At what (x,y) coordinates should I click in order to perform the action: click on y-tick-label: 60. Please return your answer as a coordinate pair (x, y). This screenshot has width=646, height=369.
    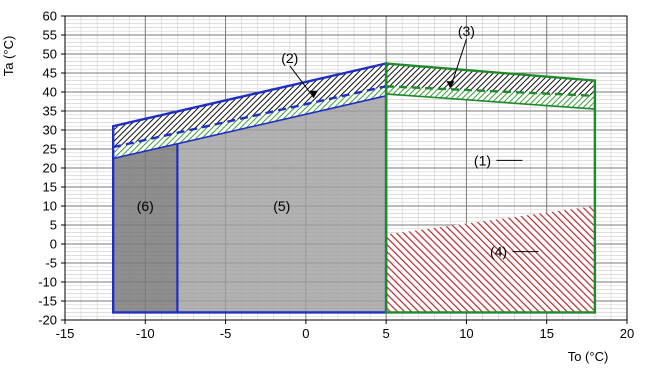
    Looking at the image, I should click on (50, 16).